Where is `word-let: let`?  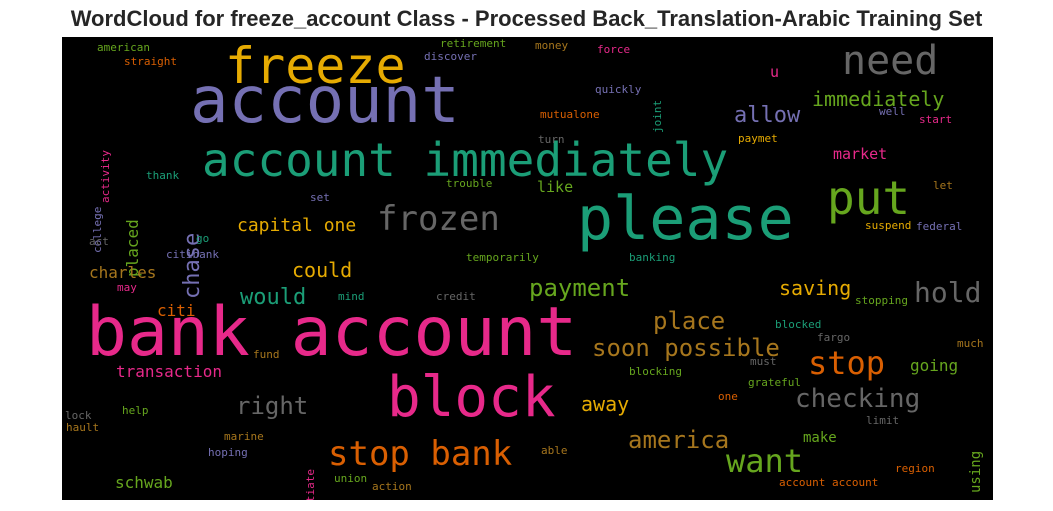 word-let: let is located at coordinates (943, 185).